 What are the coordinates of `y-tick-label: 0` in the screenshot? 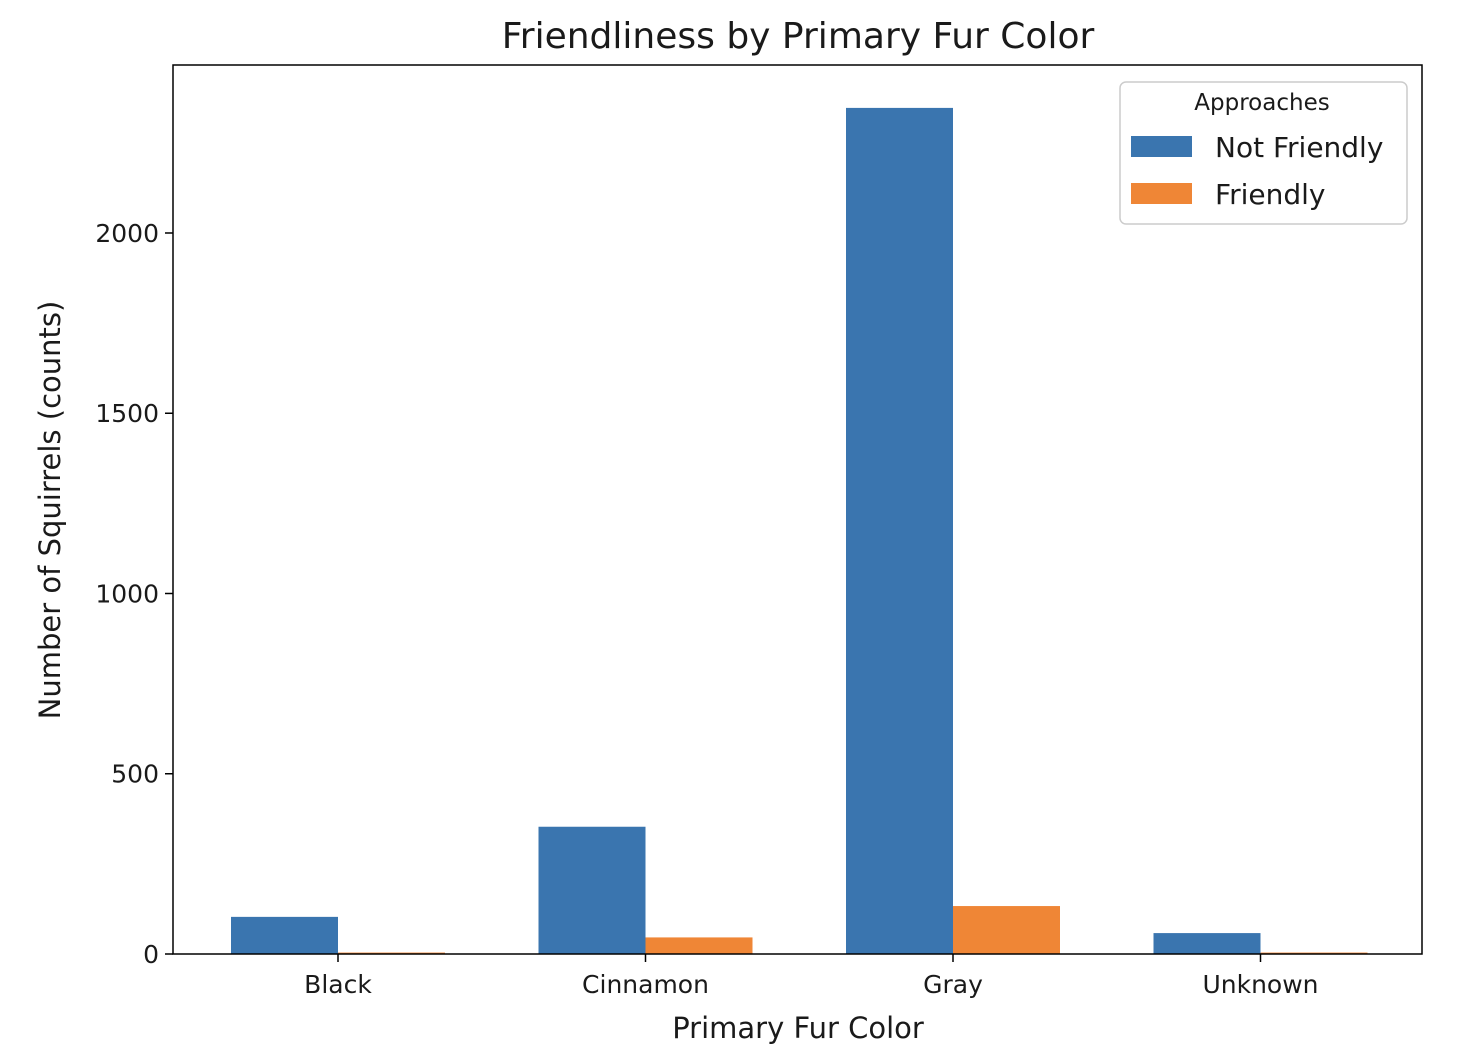 It's located at (151, 954).